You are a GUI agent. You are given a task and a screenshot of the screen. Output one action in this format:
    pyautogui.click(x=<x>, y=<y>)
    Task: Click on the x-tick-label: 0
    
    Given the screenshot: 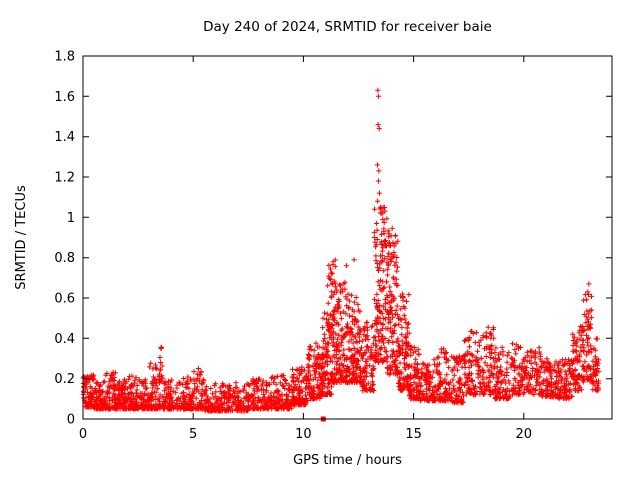 What is the action you would take?
    pyautogui.click(x=83, y=434)
    